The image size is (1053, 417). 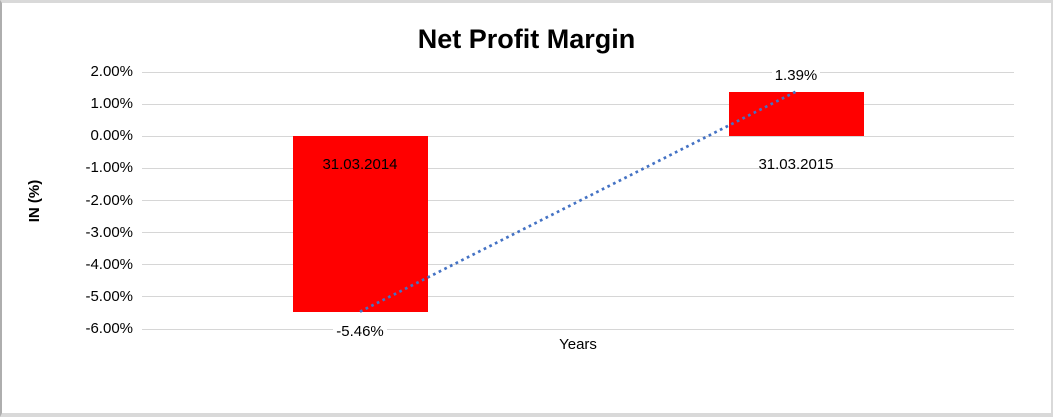 I want to click on value-label-text: -5.46%, so click(x=360, y=331).